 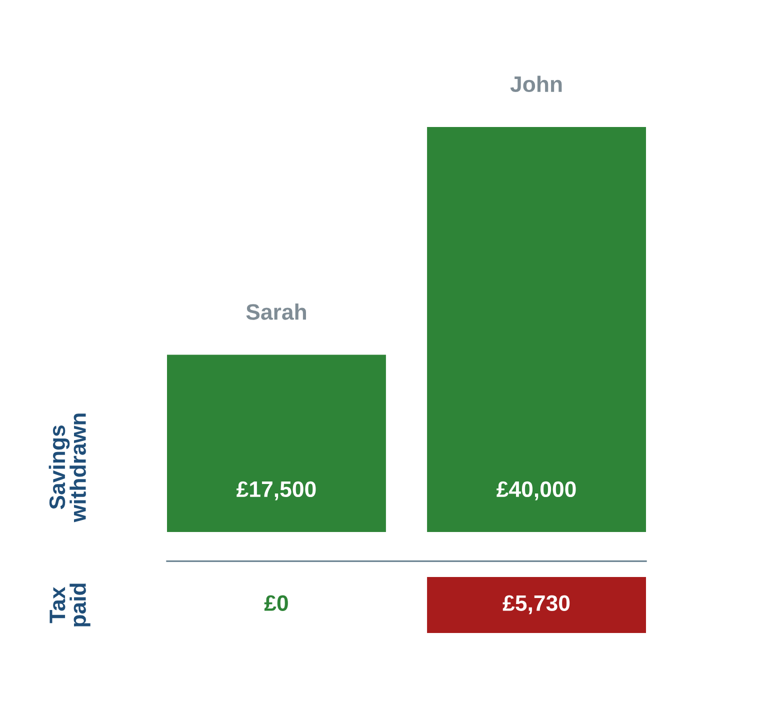 I want to click on data-label: £40,000, so click(x=536, y=490).